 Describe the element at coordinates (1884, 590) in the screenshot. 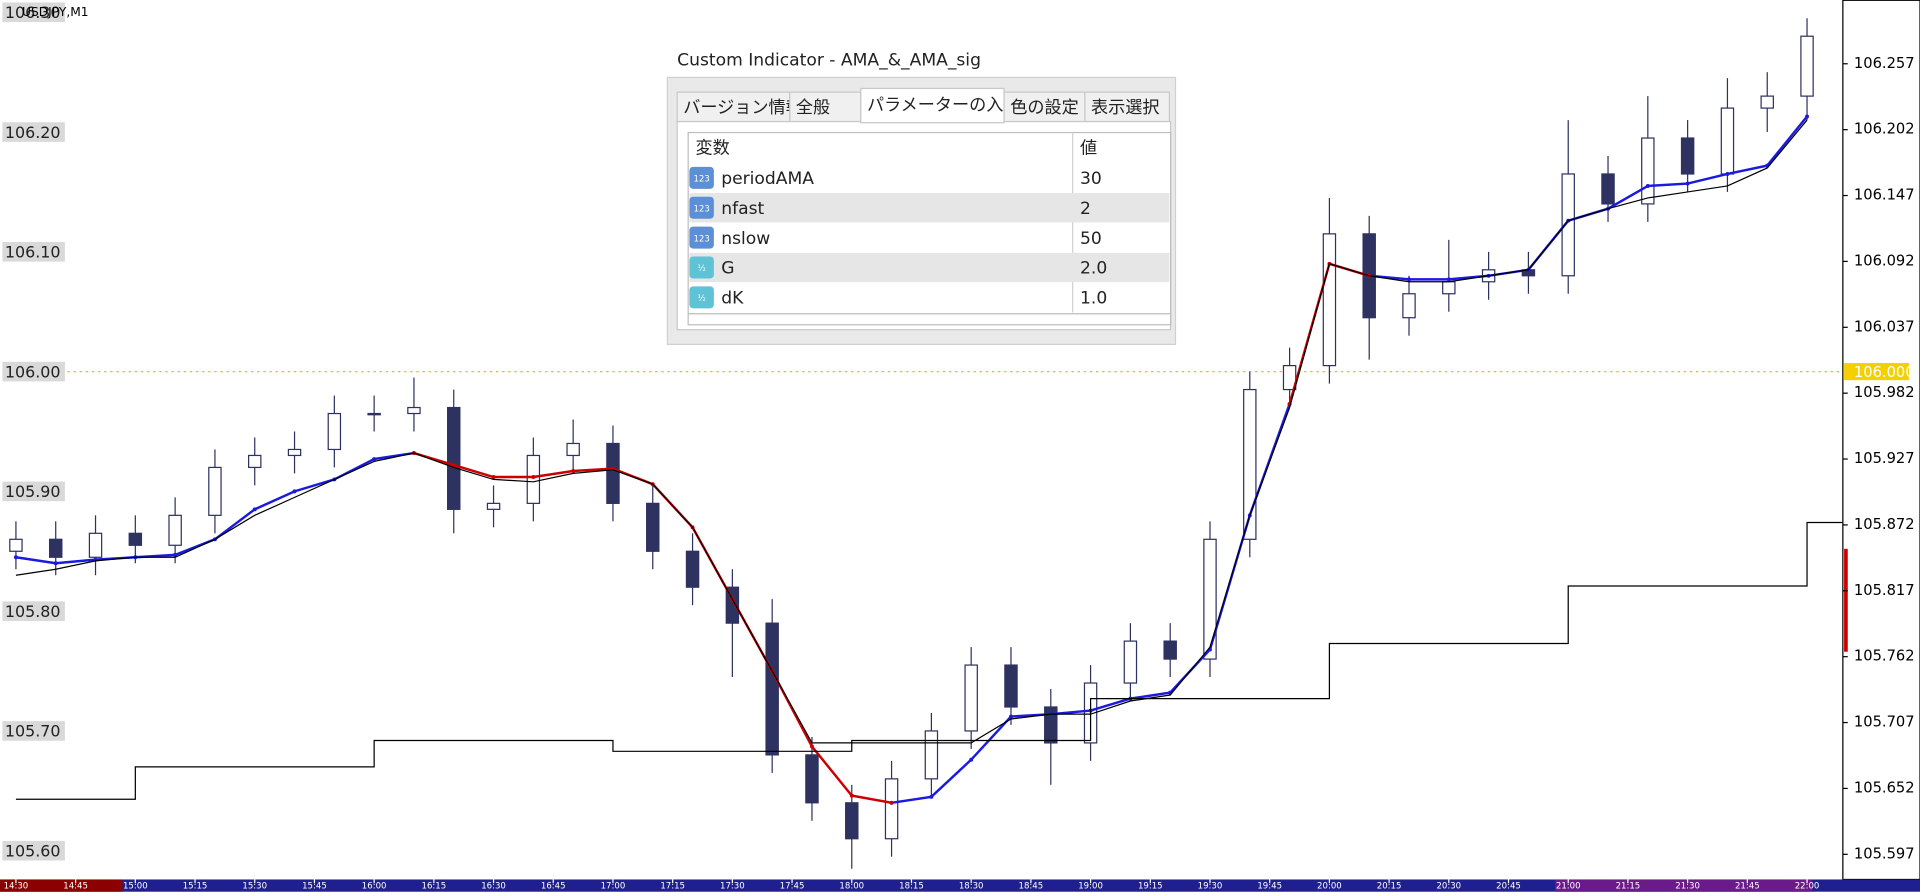

I see `y-tick-label: 105.817` at that location.